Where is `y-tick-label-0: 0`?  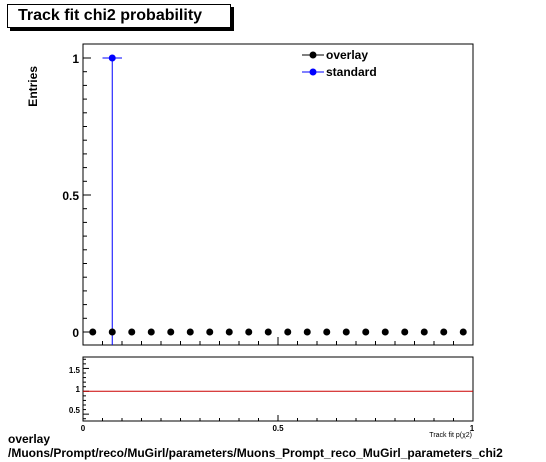
y-tick-label-0: 0 is located at coordinates (75, 333).